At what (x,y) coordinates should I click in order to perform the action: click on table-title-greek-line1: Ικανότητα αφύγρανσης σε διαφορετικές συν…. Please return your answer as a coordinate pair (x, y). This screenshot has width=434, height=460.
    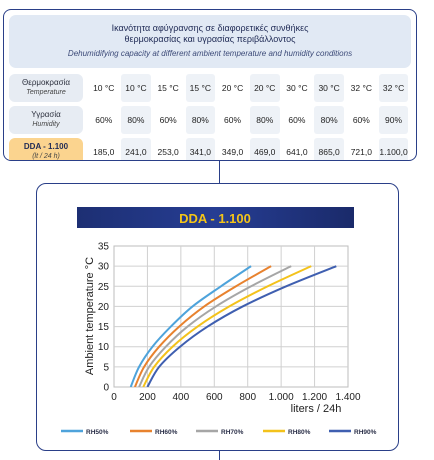
    Looking at the image, I should click on (210, 28).